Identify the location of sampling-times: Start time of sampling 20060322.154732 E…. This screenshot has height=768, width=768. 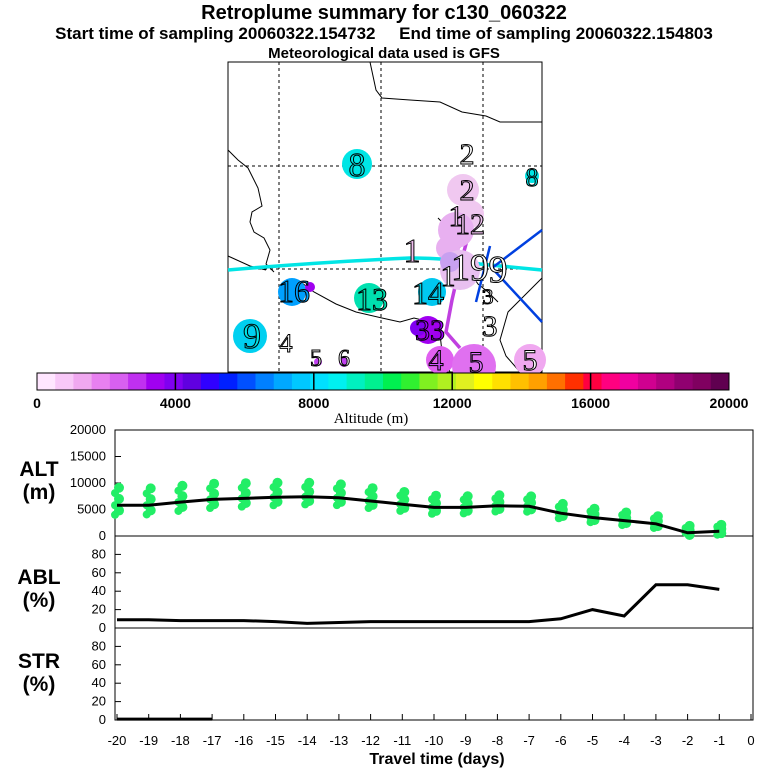
(384, 33).